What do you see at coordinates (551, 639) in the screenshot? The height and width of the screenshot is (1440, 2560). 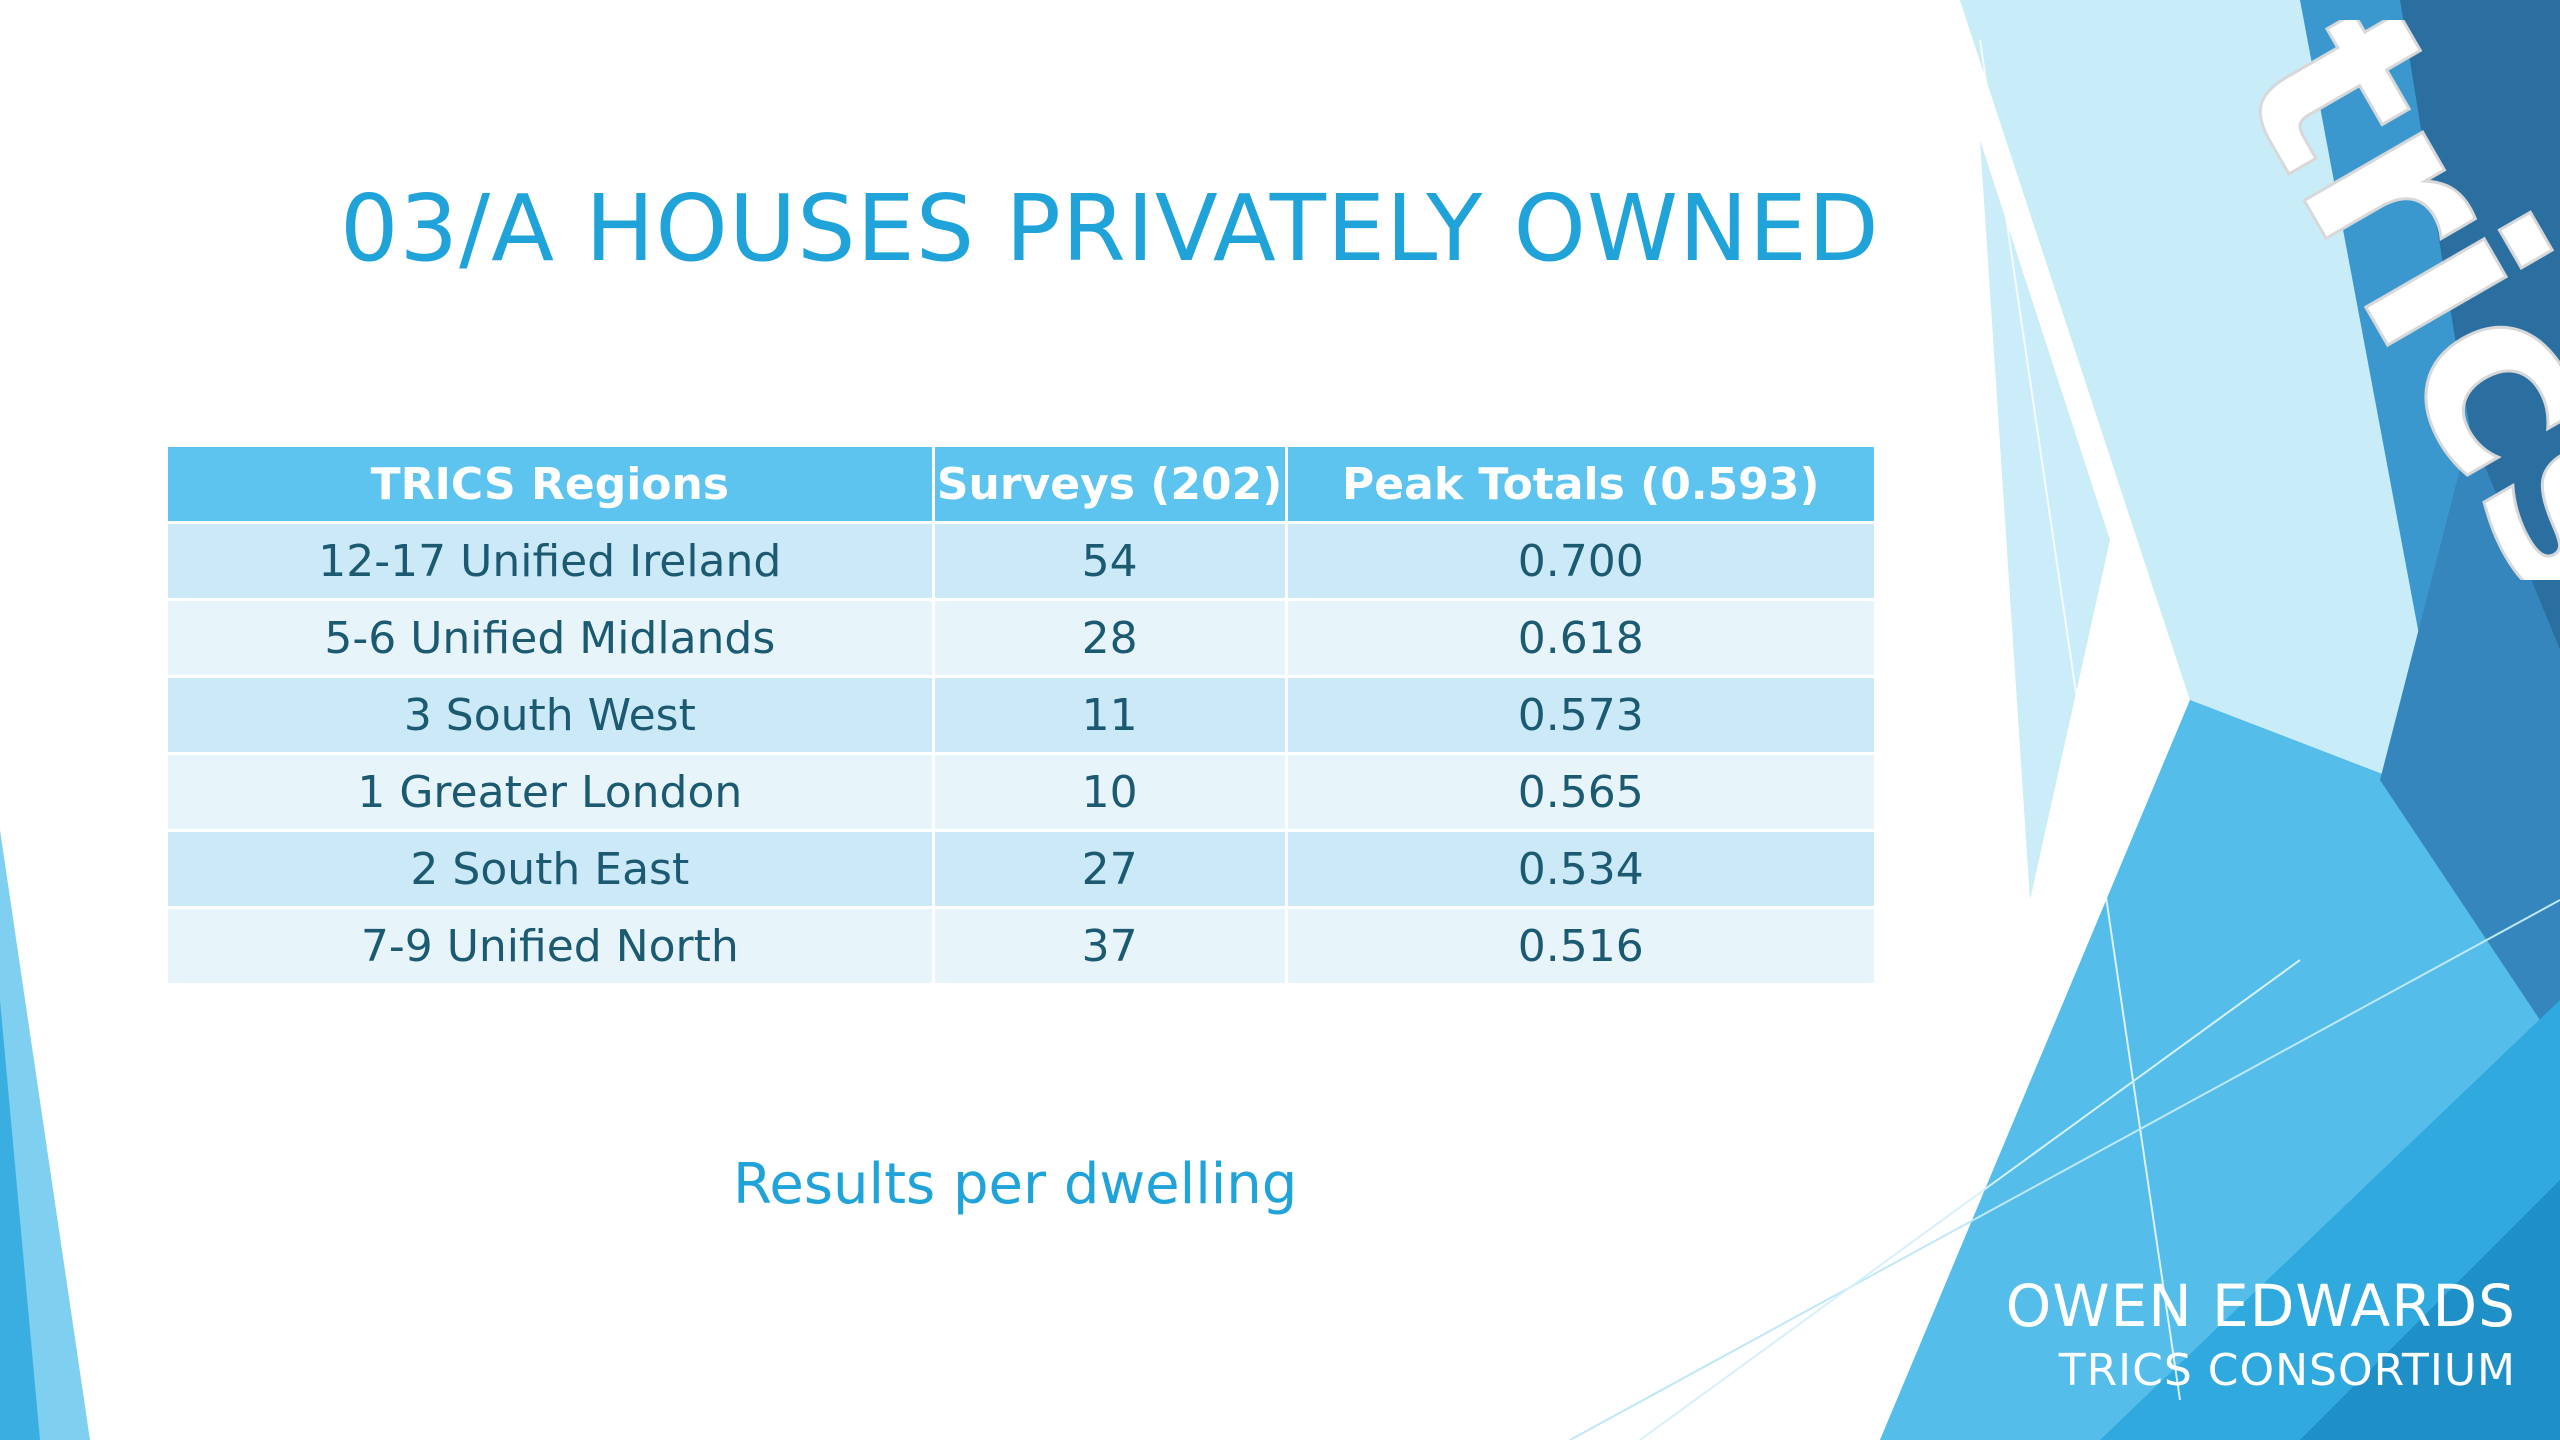 I see `region-cell: 5-6 Unified Midlands` at bounding box center [551, 639].